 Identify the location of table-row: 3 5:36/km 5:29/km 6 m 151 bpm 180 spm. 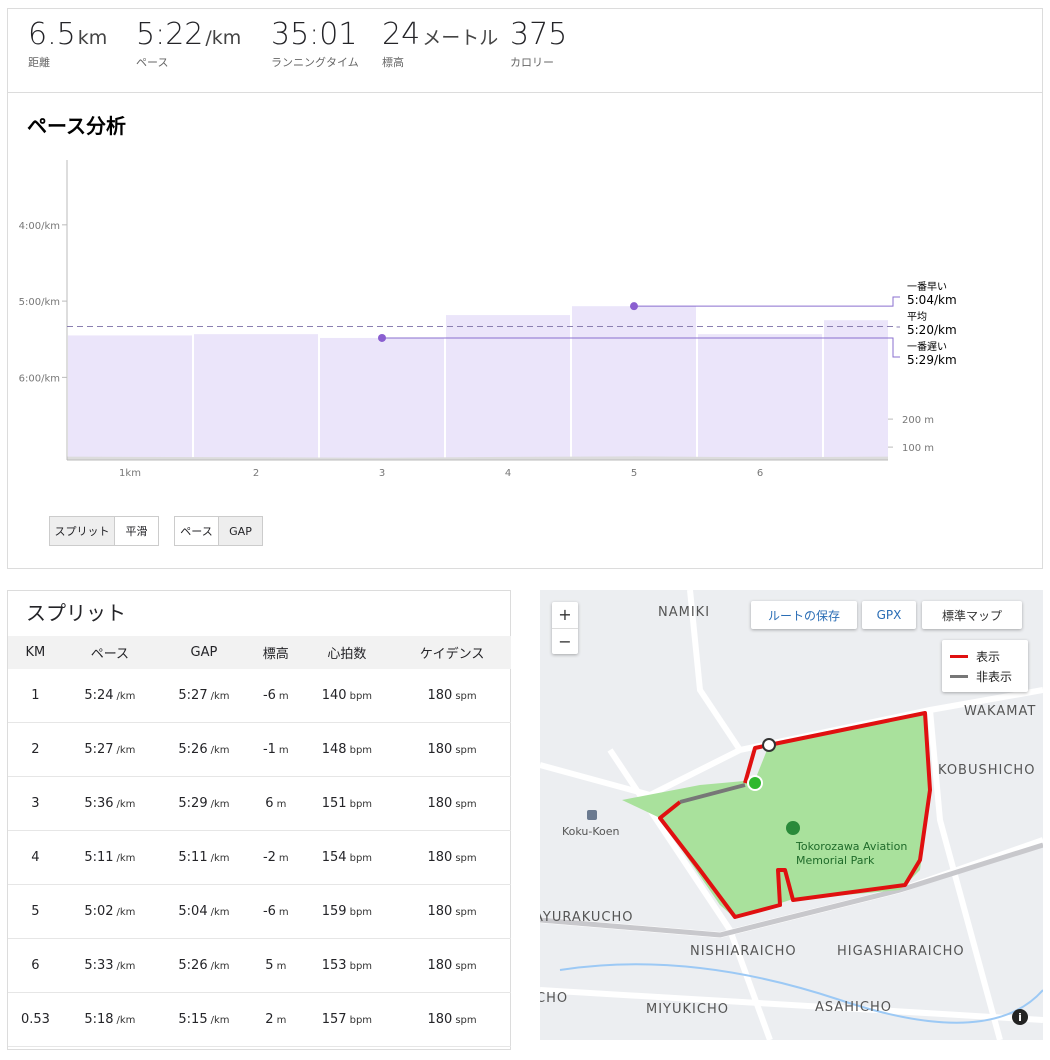
(259, 803).